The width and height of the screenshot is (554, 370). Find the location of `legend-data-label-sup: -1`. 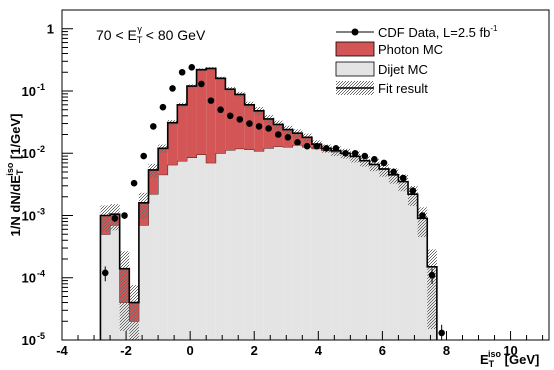

legend-data-label-sup: -1 is located at coordinates (494, 28).